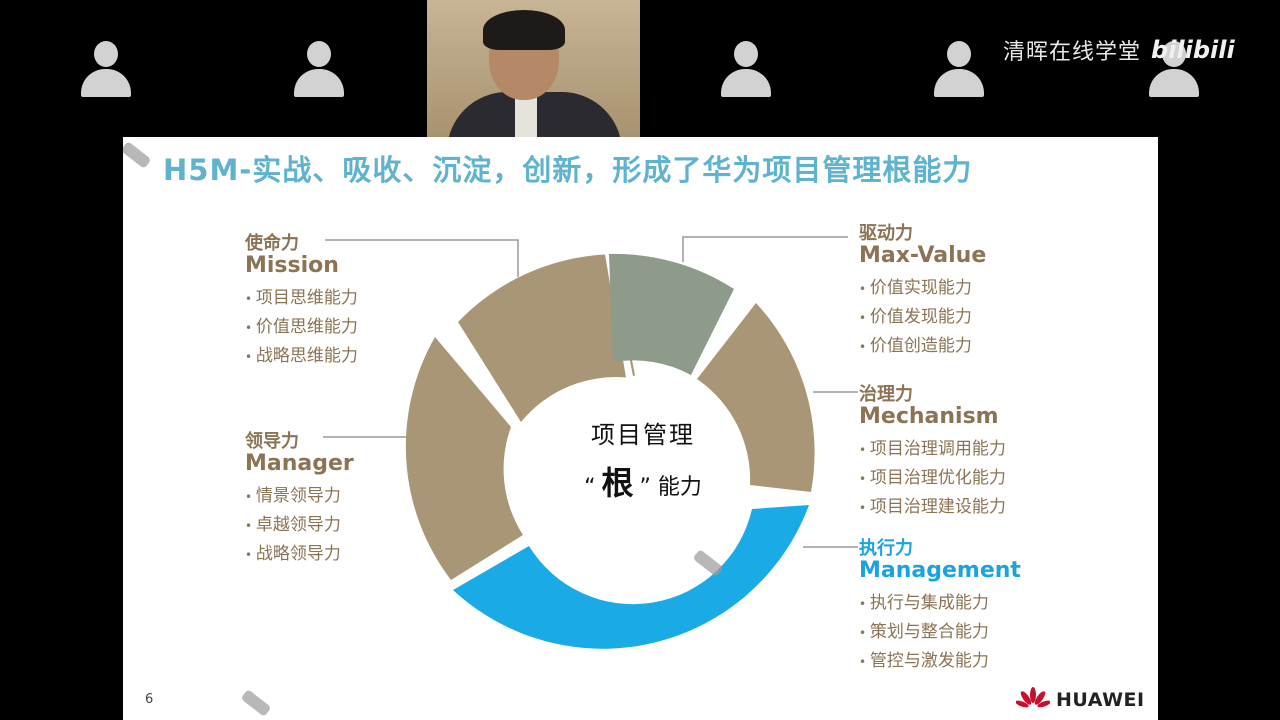  I want to click on manager-en: Manager, so click(299, 463).